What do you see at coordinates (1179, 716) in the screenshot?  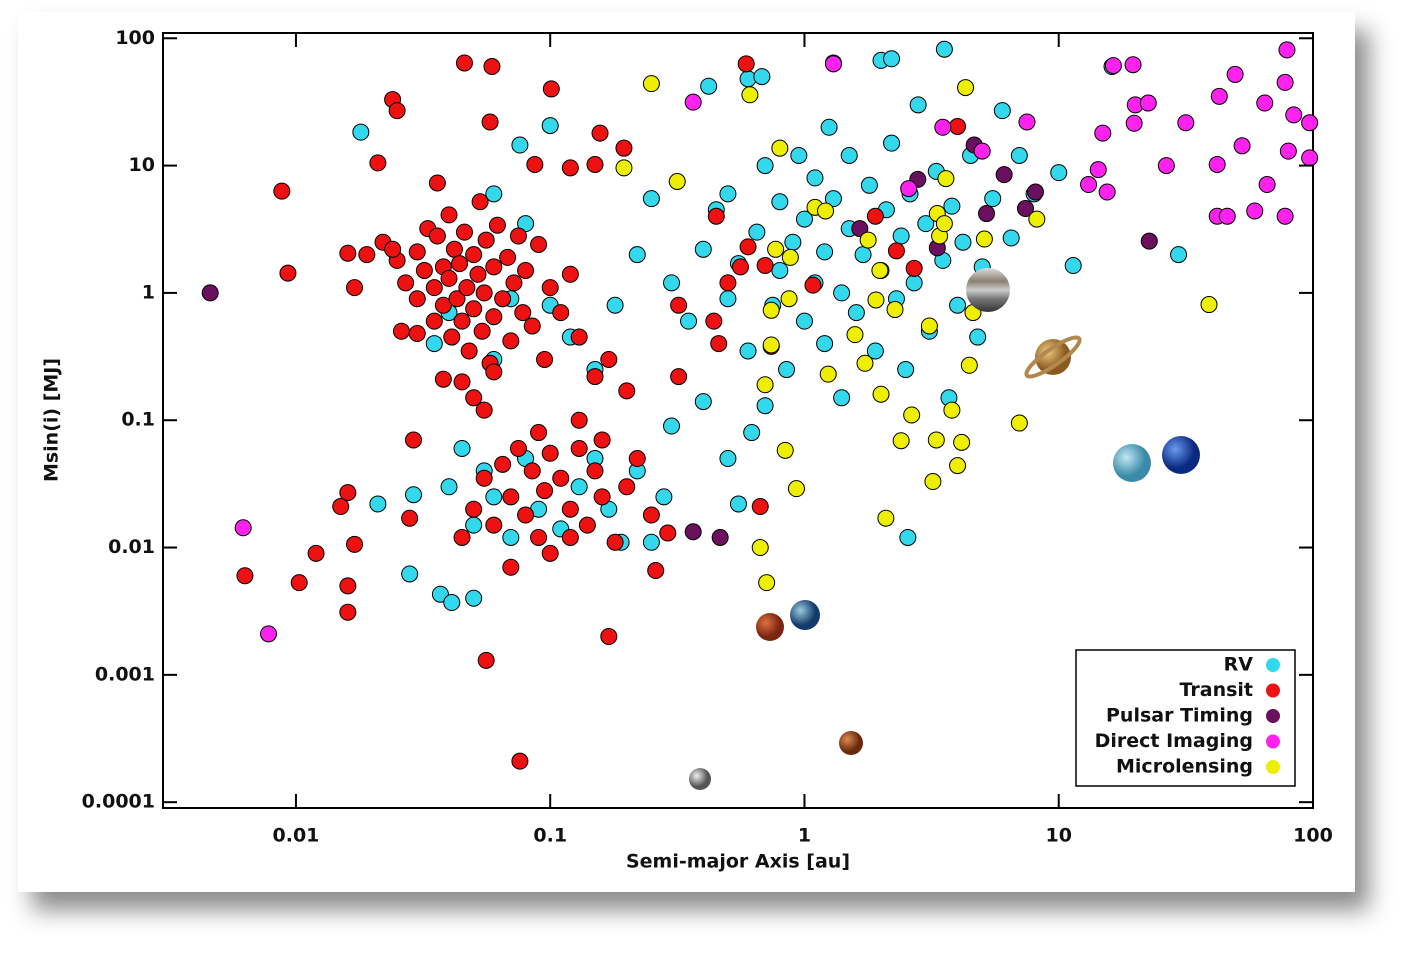 I see `legend-label: Pulsar Timing` at bounding box center [1179, 716].